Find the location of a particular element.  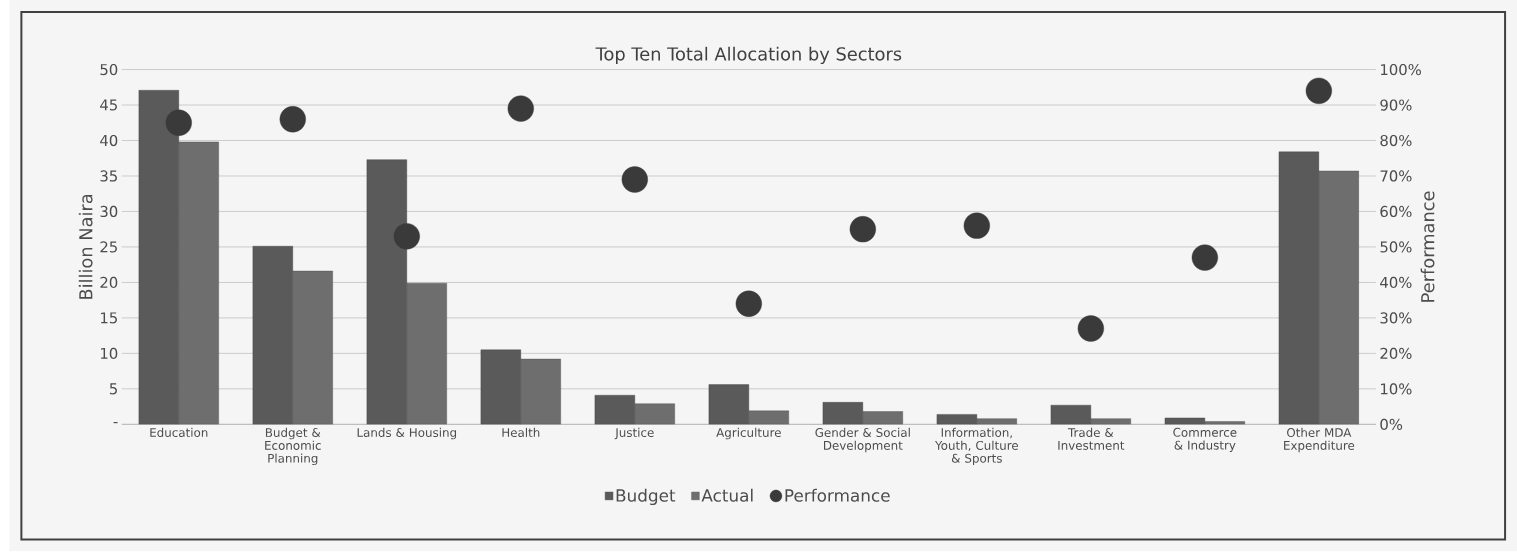

legend-label: Budget is located at coordinates (646, 497).